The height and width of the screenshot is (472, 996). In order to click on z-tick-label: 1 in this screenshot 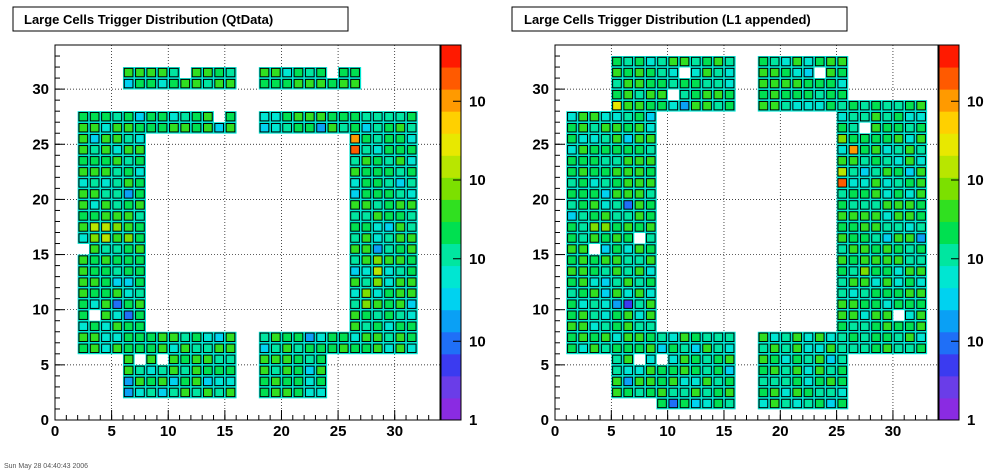, I will do `click(473, 420)`.